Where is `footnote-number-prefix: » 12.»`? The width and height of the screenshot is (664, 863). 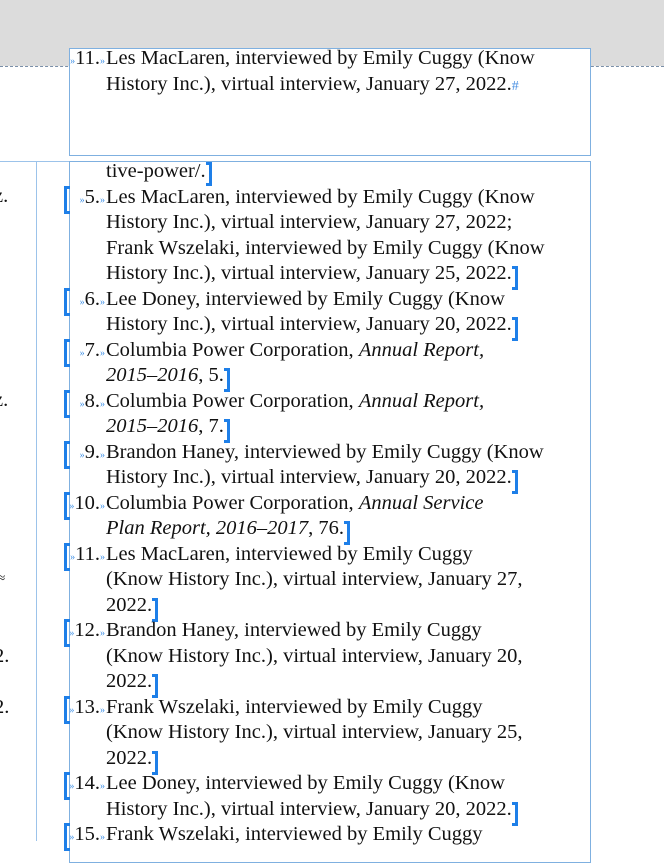
footnote-number-prefix: » 12.» is located at coordinates (85, 630).